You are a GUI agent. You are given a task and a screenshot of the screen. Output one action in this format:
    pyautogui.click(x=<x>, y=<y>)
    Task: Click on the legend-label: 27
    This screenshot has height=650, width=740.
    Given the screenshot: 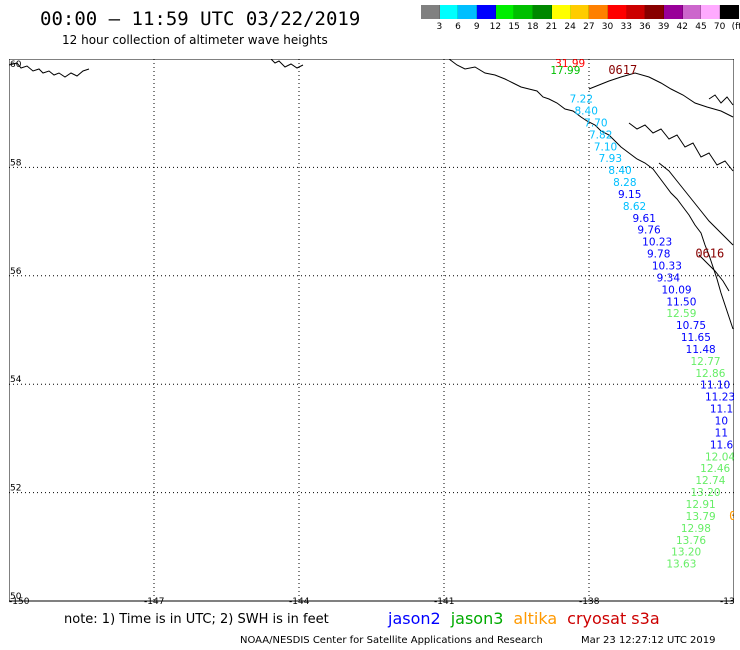 What is the action you would take?
    pyautogui.click(x=589, y=27)
    